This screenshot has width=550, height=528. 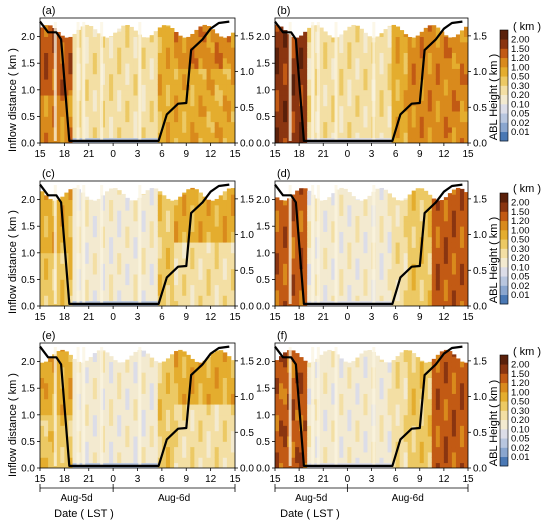 I want to click on x-tick-label: 12, so click(x=444, y=317).